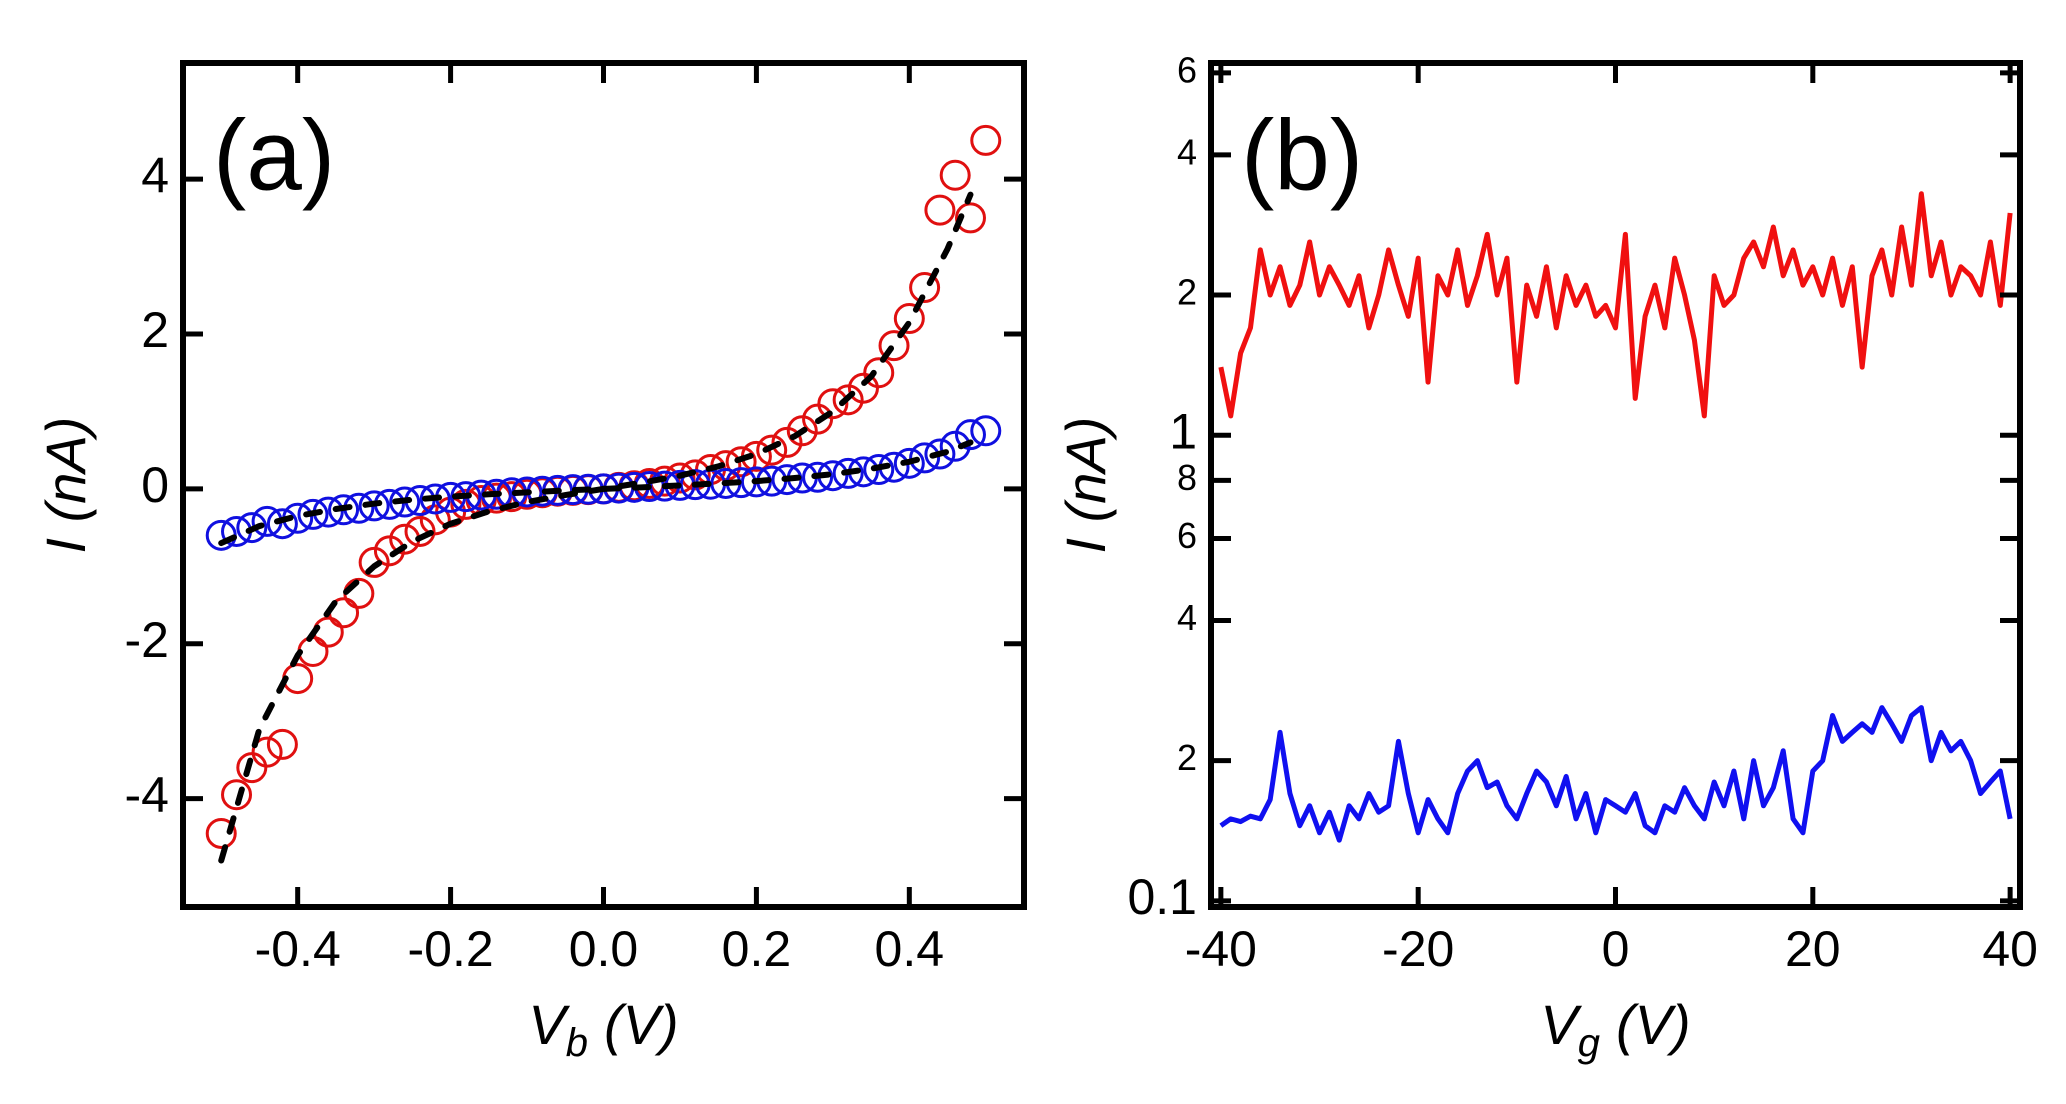  I want to click on panel-label: (a), so click(274, 155).